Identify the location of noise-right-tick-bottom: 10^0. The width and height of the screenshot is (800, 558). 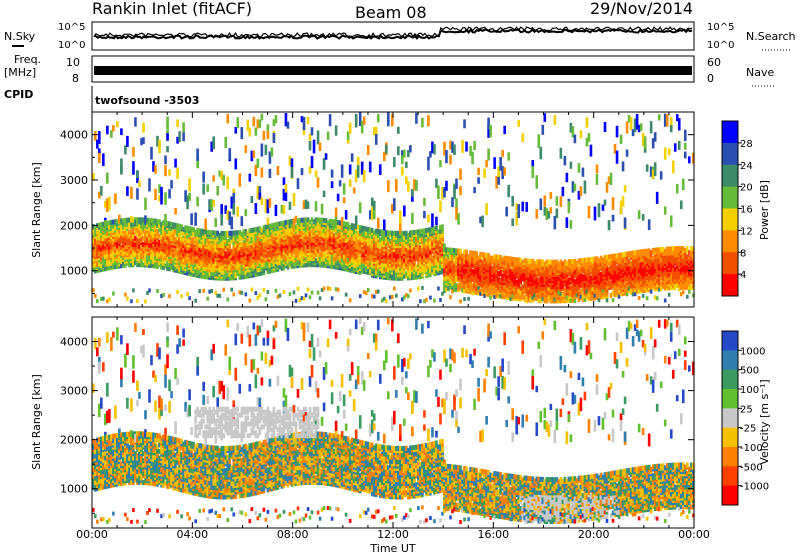
(720, 45).